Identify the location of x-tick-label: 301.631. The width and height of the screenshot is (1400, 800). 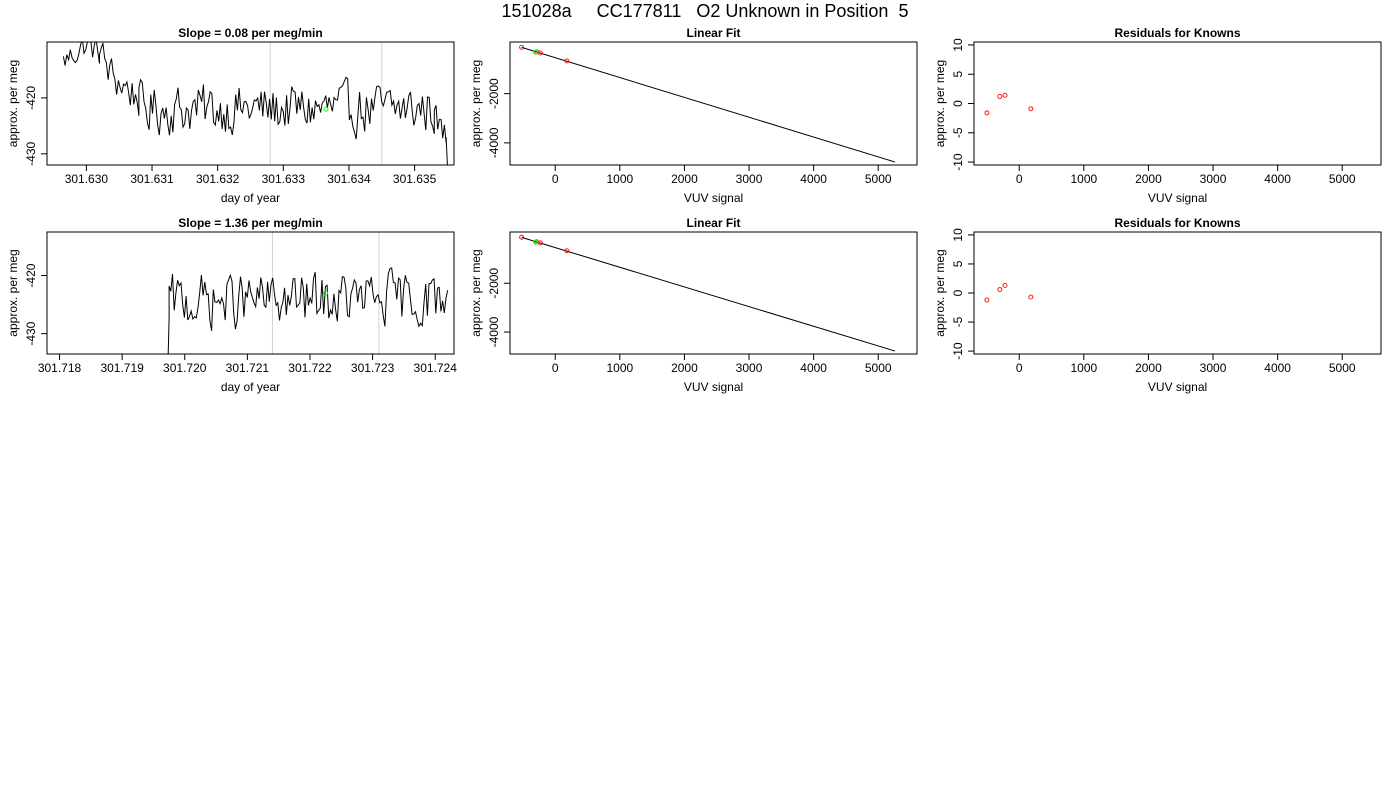
(152, 179).